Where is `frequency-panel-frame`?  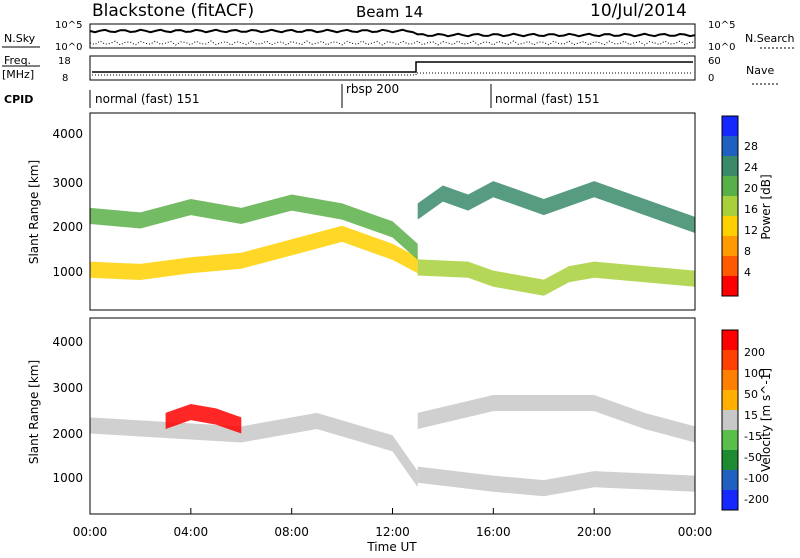 frequency-panel-frame is located at coordinates (392, 68).